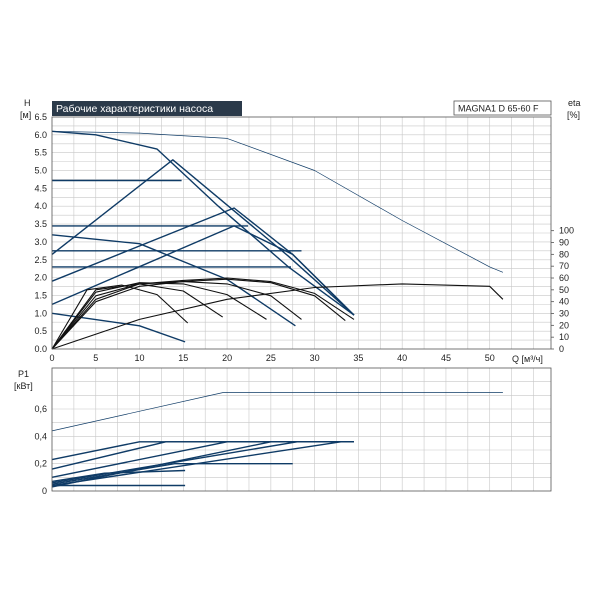  Describe the element at coordinates (446, 358) in the screenshot. I see `head-x-tick-label: 45` at that location.